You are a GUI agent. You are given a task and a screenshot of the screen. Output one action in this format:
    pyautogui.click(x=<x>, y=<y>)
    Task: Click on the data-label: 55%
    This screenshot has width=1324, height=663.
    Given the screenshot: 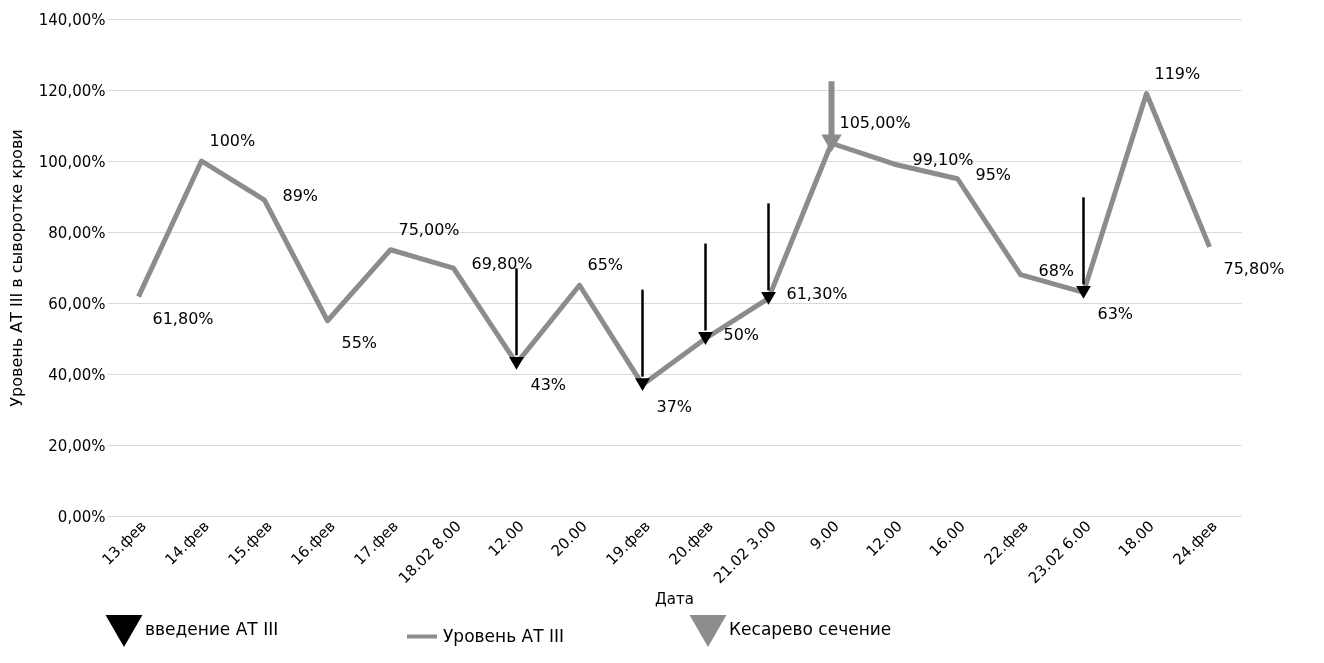 What is the action you would take?
    pyautogui.click(x=359, y=342)
    